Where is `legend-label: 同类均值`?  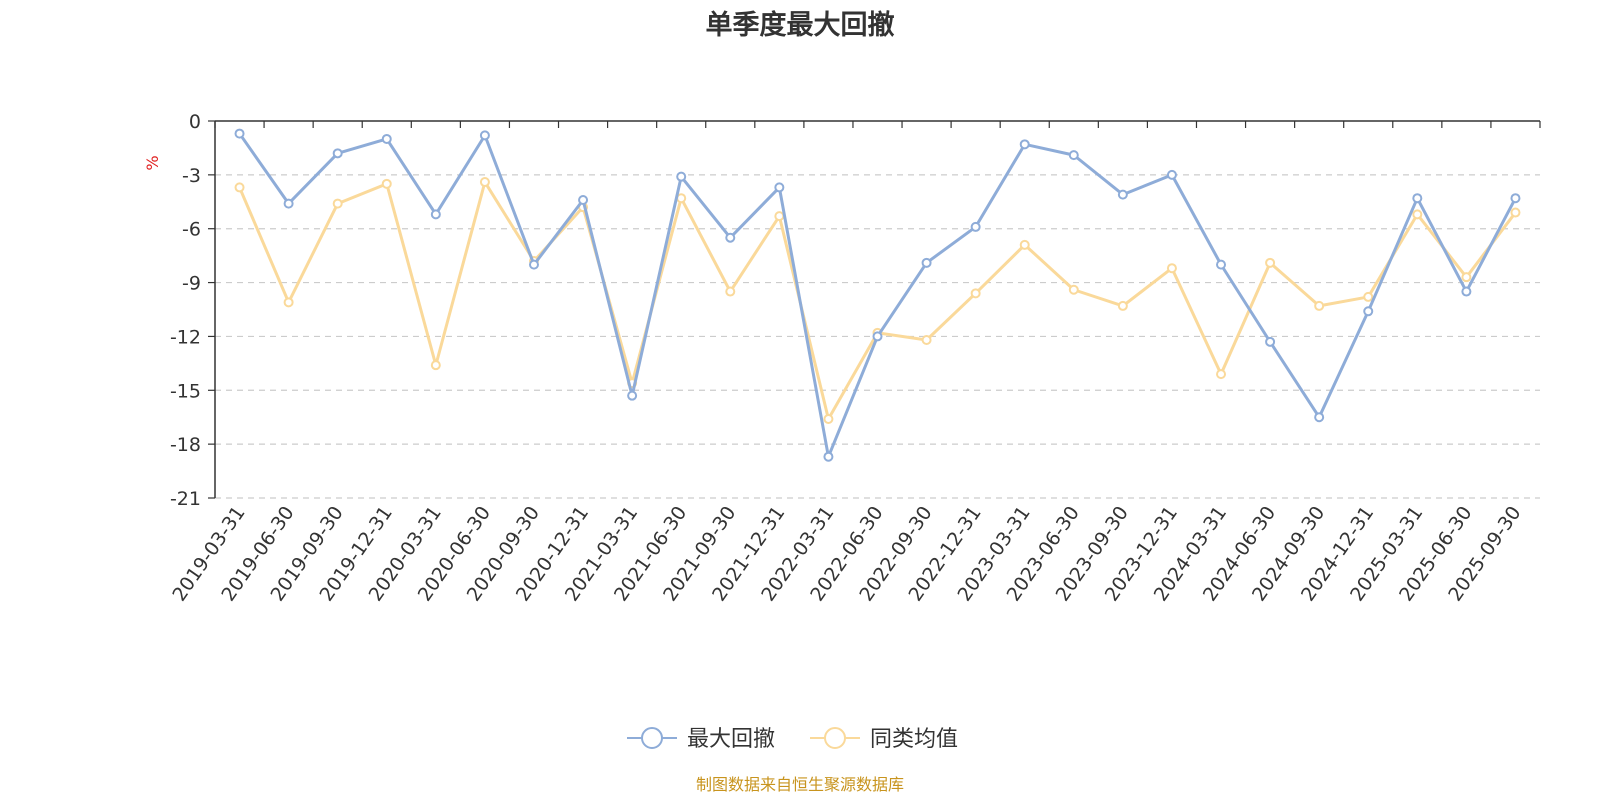 legend-label: 同类均值 is located at coordinates (914, 739).